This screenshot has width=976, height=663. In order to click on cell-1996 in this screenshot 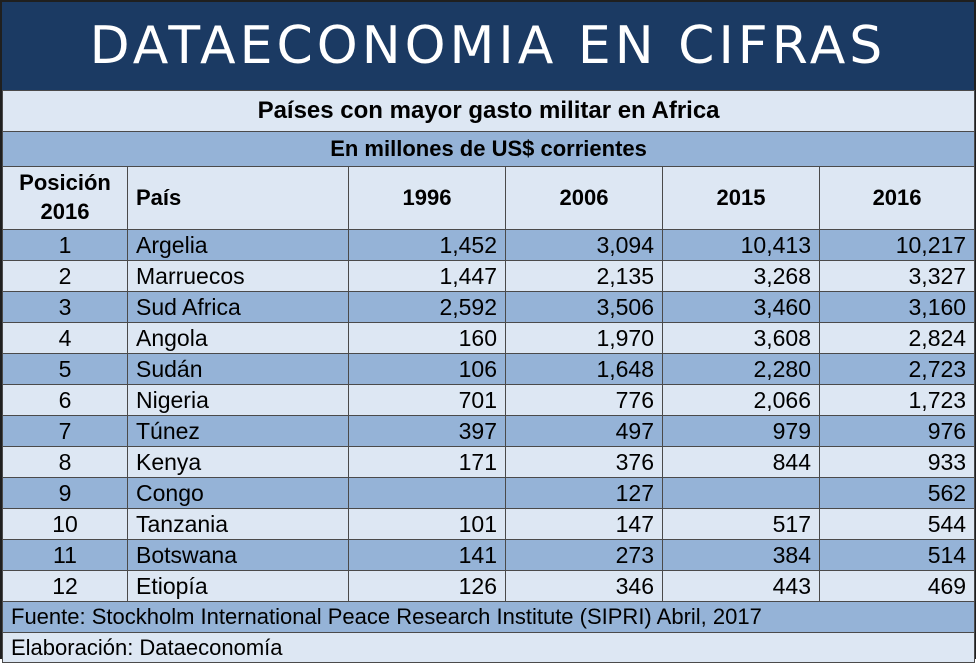, I will do `click(427, 493)`.